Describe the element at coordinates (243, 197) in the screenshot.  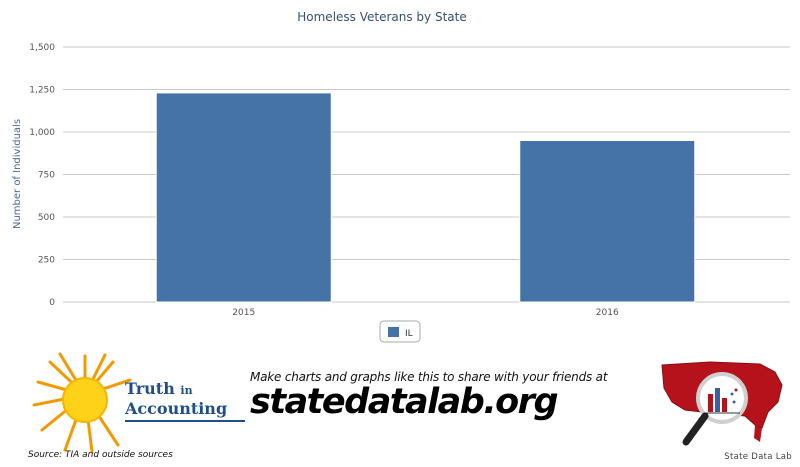
I see `bar-2015` at that location.